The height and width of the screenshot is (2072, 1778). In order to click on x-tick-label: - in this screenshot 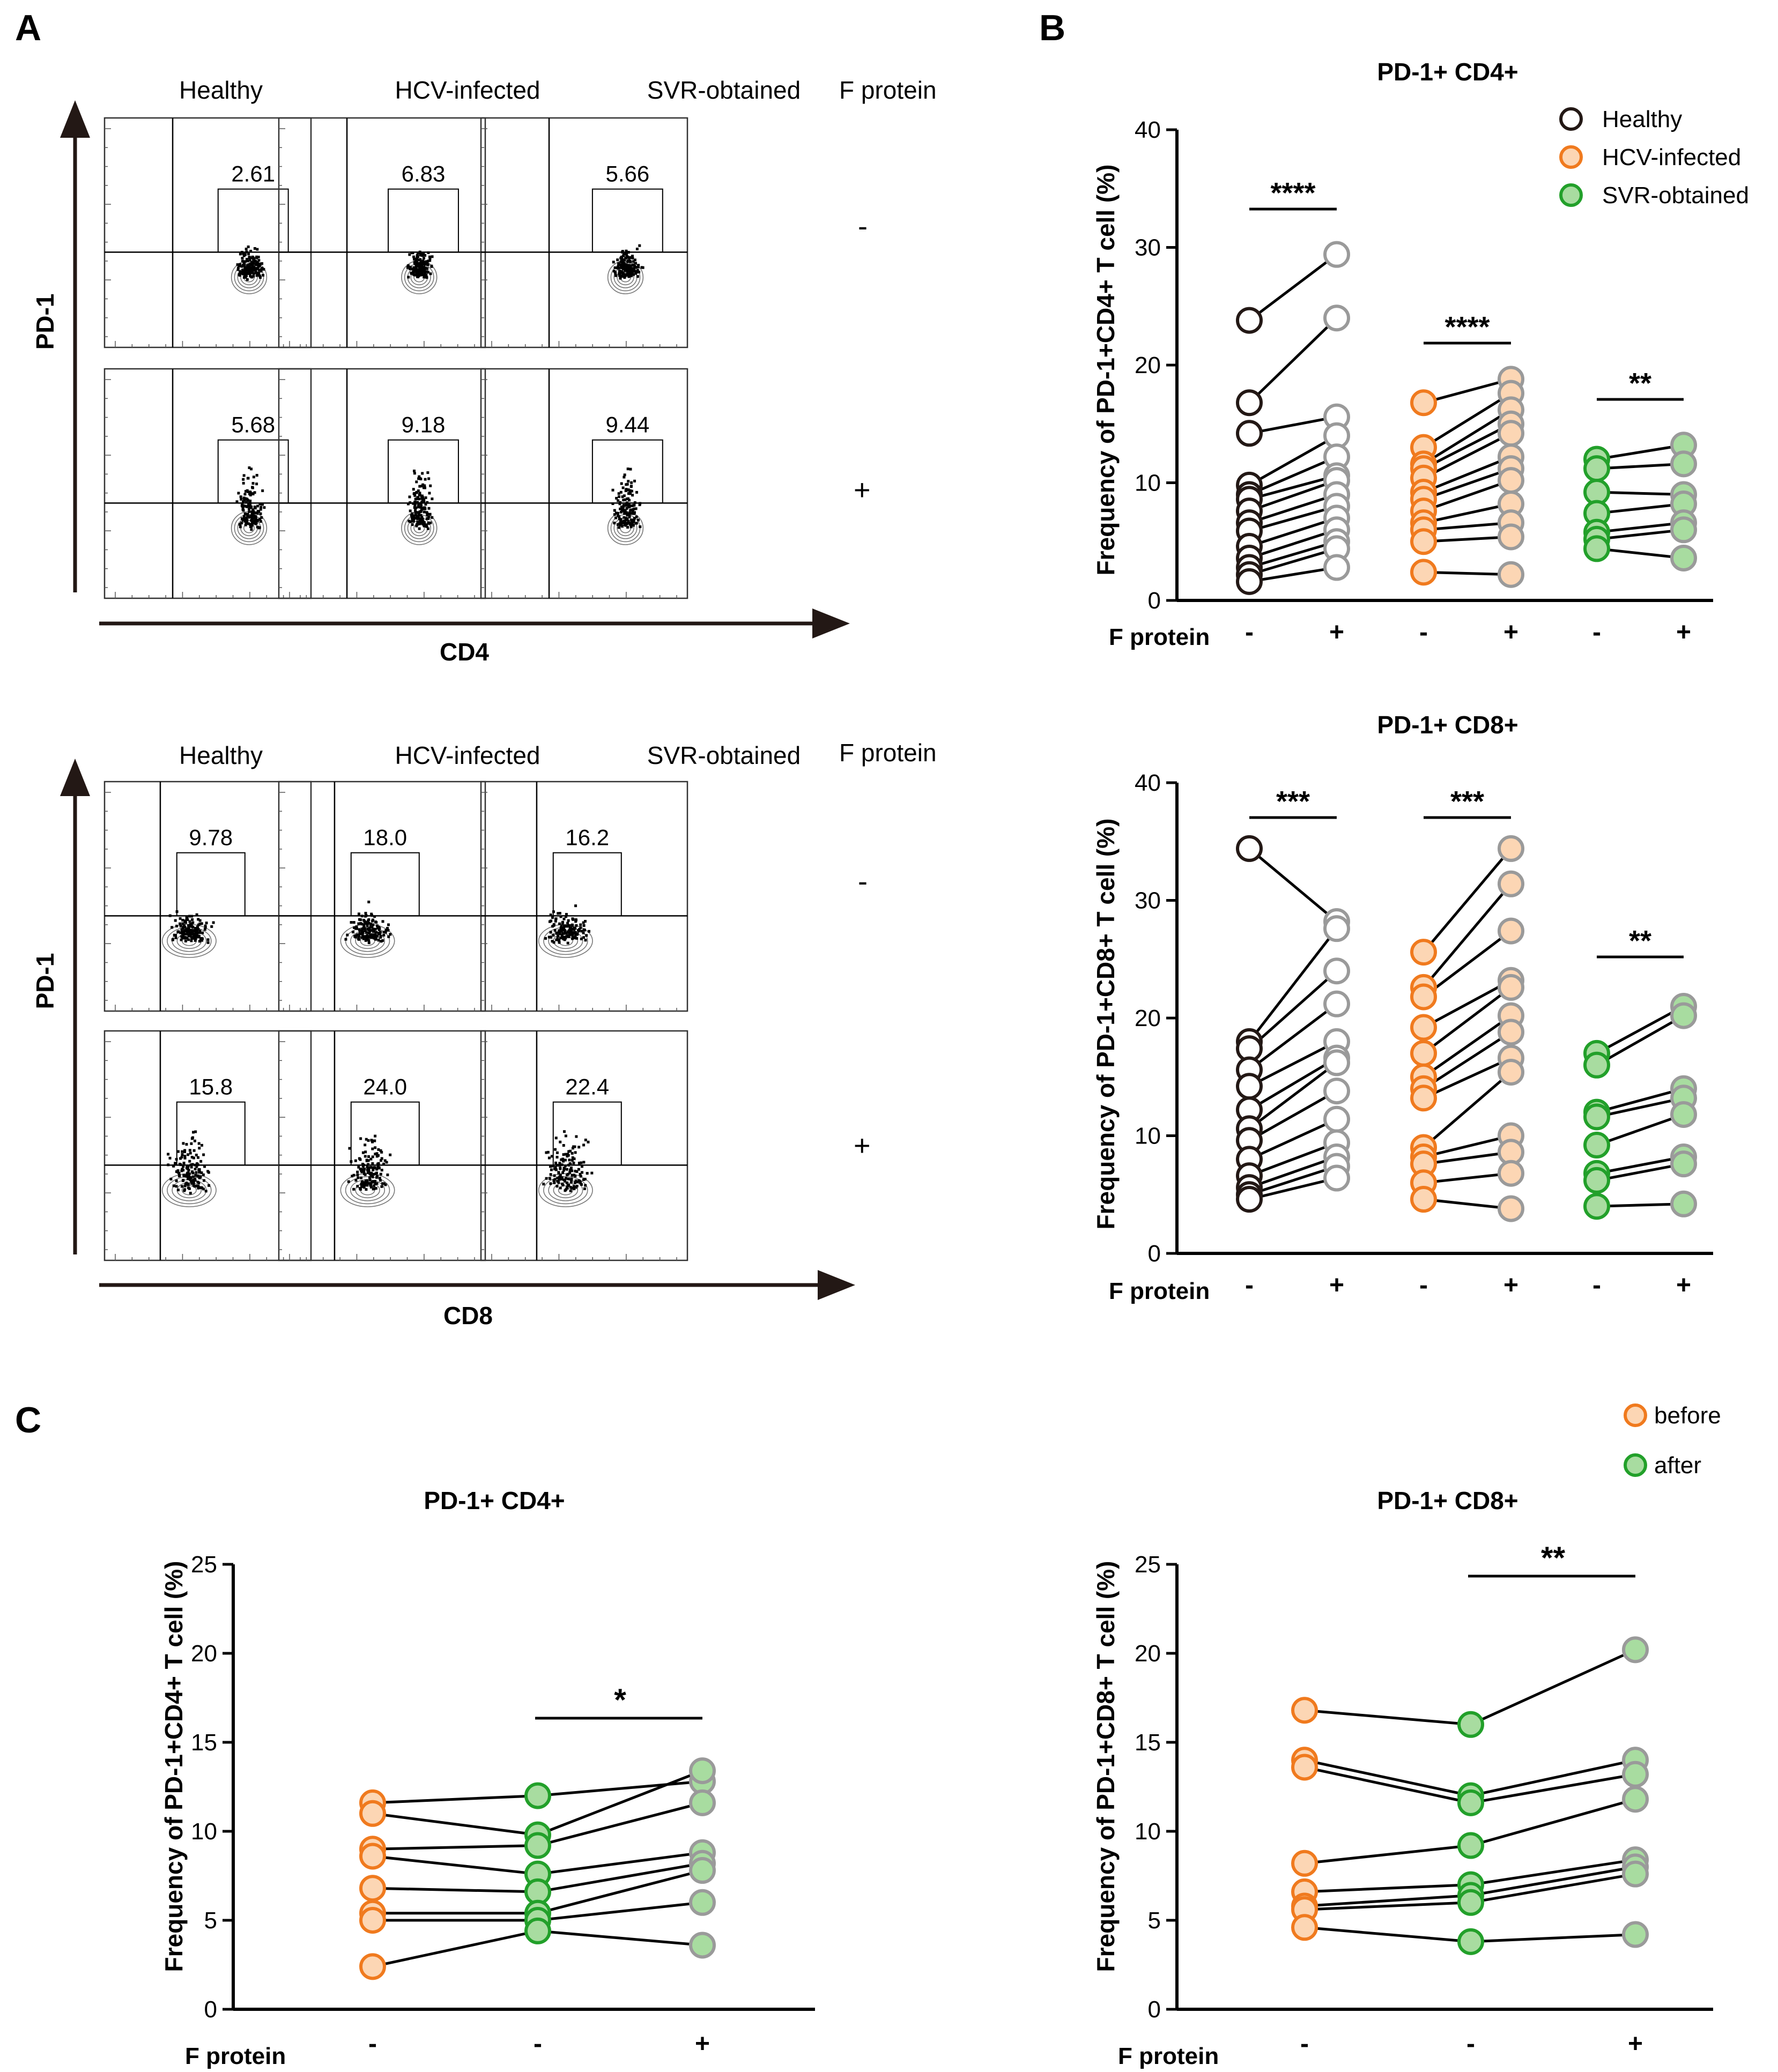, I will do `click(1250, 1285)`.